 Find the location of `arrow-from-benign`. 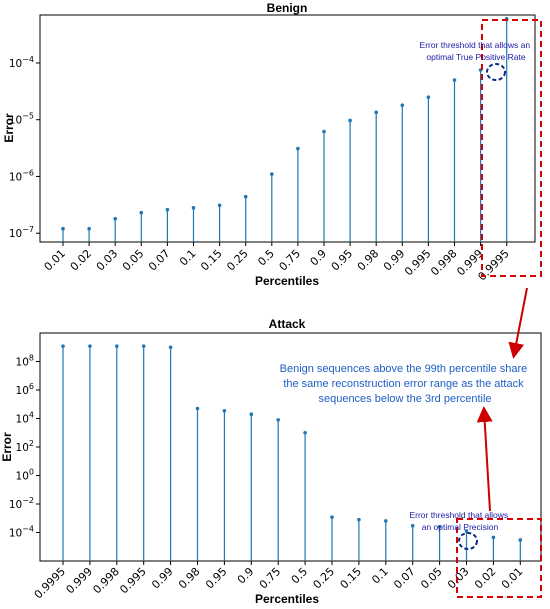

arrow-from-benign is located at coordinates (518, 323).